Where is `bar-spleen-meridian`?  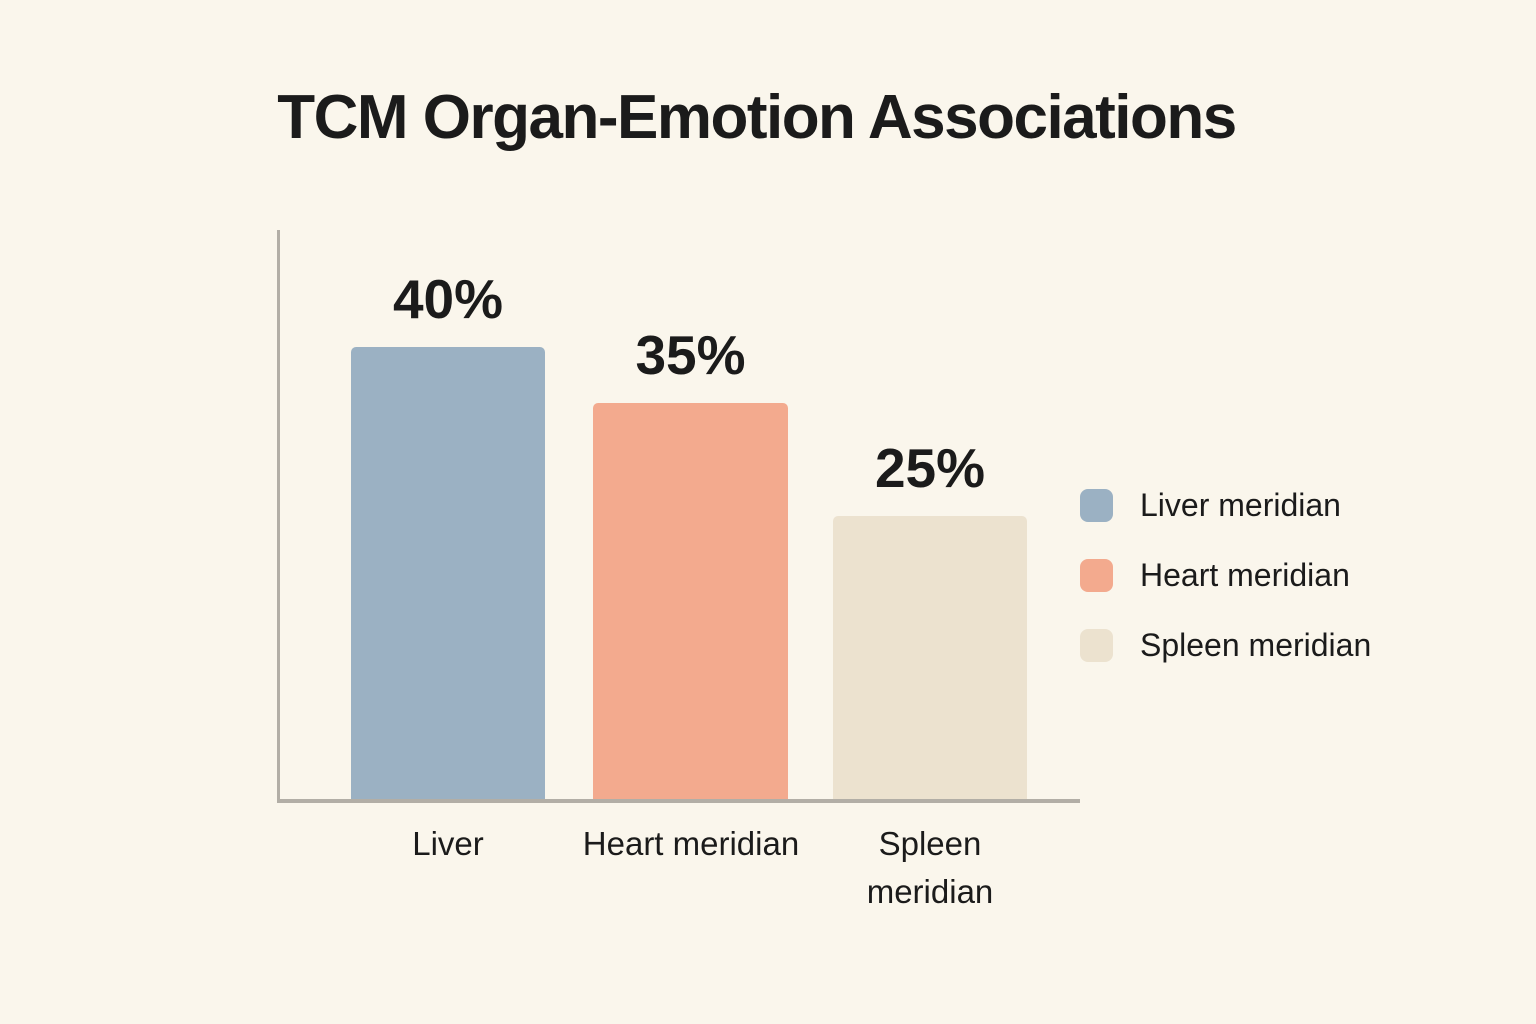
bar-spleen-meridian is located at coordinates (930, 657).